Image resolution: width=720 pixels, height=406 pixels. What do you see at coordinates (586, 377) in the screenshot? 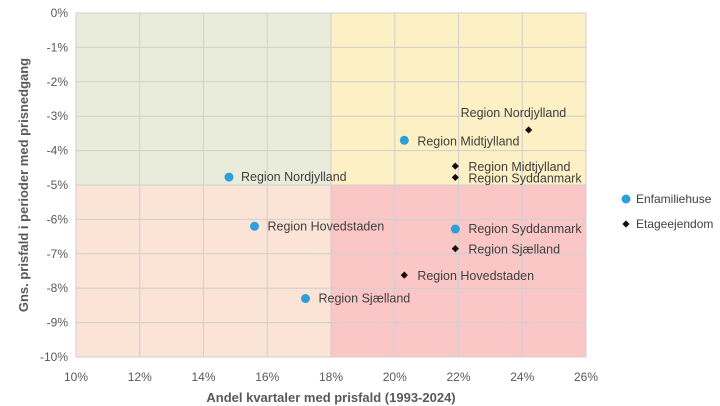
I see `x-tick-label: 26%` at bounding box center [586, 377].